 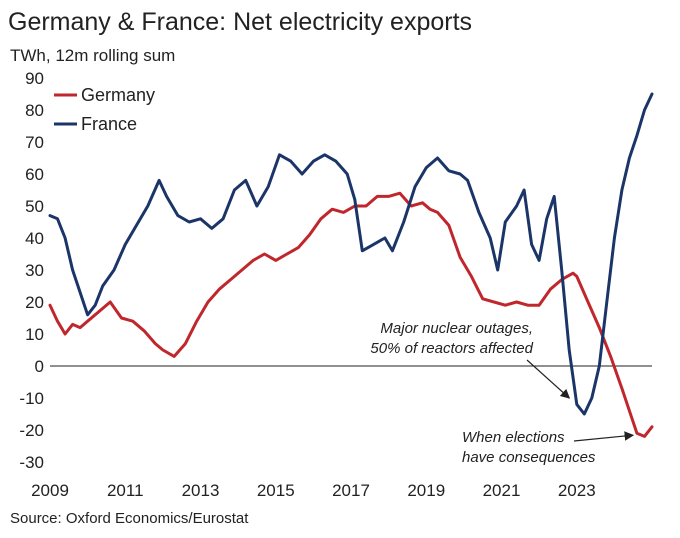 What do you see at coordinates (351, 490) in the screenshot?
I see `x-tick-label: 2017` at bounding box center [351, 490].